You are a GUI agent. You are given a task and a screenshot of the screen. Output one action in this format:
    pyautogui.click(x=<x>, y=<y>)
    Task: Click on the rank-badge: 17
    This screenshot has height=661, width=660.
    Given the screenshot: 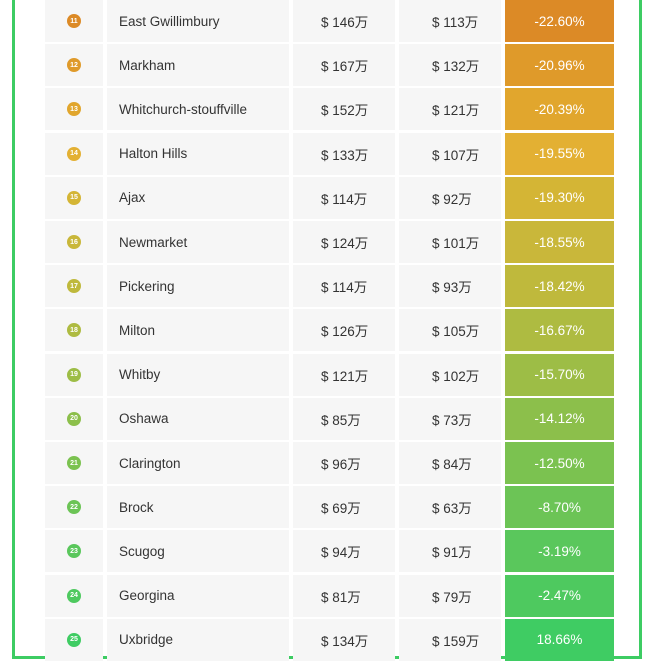 What is the action you would take?
    pyautogui.click(x=74, y=286)
    